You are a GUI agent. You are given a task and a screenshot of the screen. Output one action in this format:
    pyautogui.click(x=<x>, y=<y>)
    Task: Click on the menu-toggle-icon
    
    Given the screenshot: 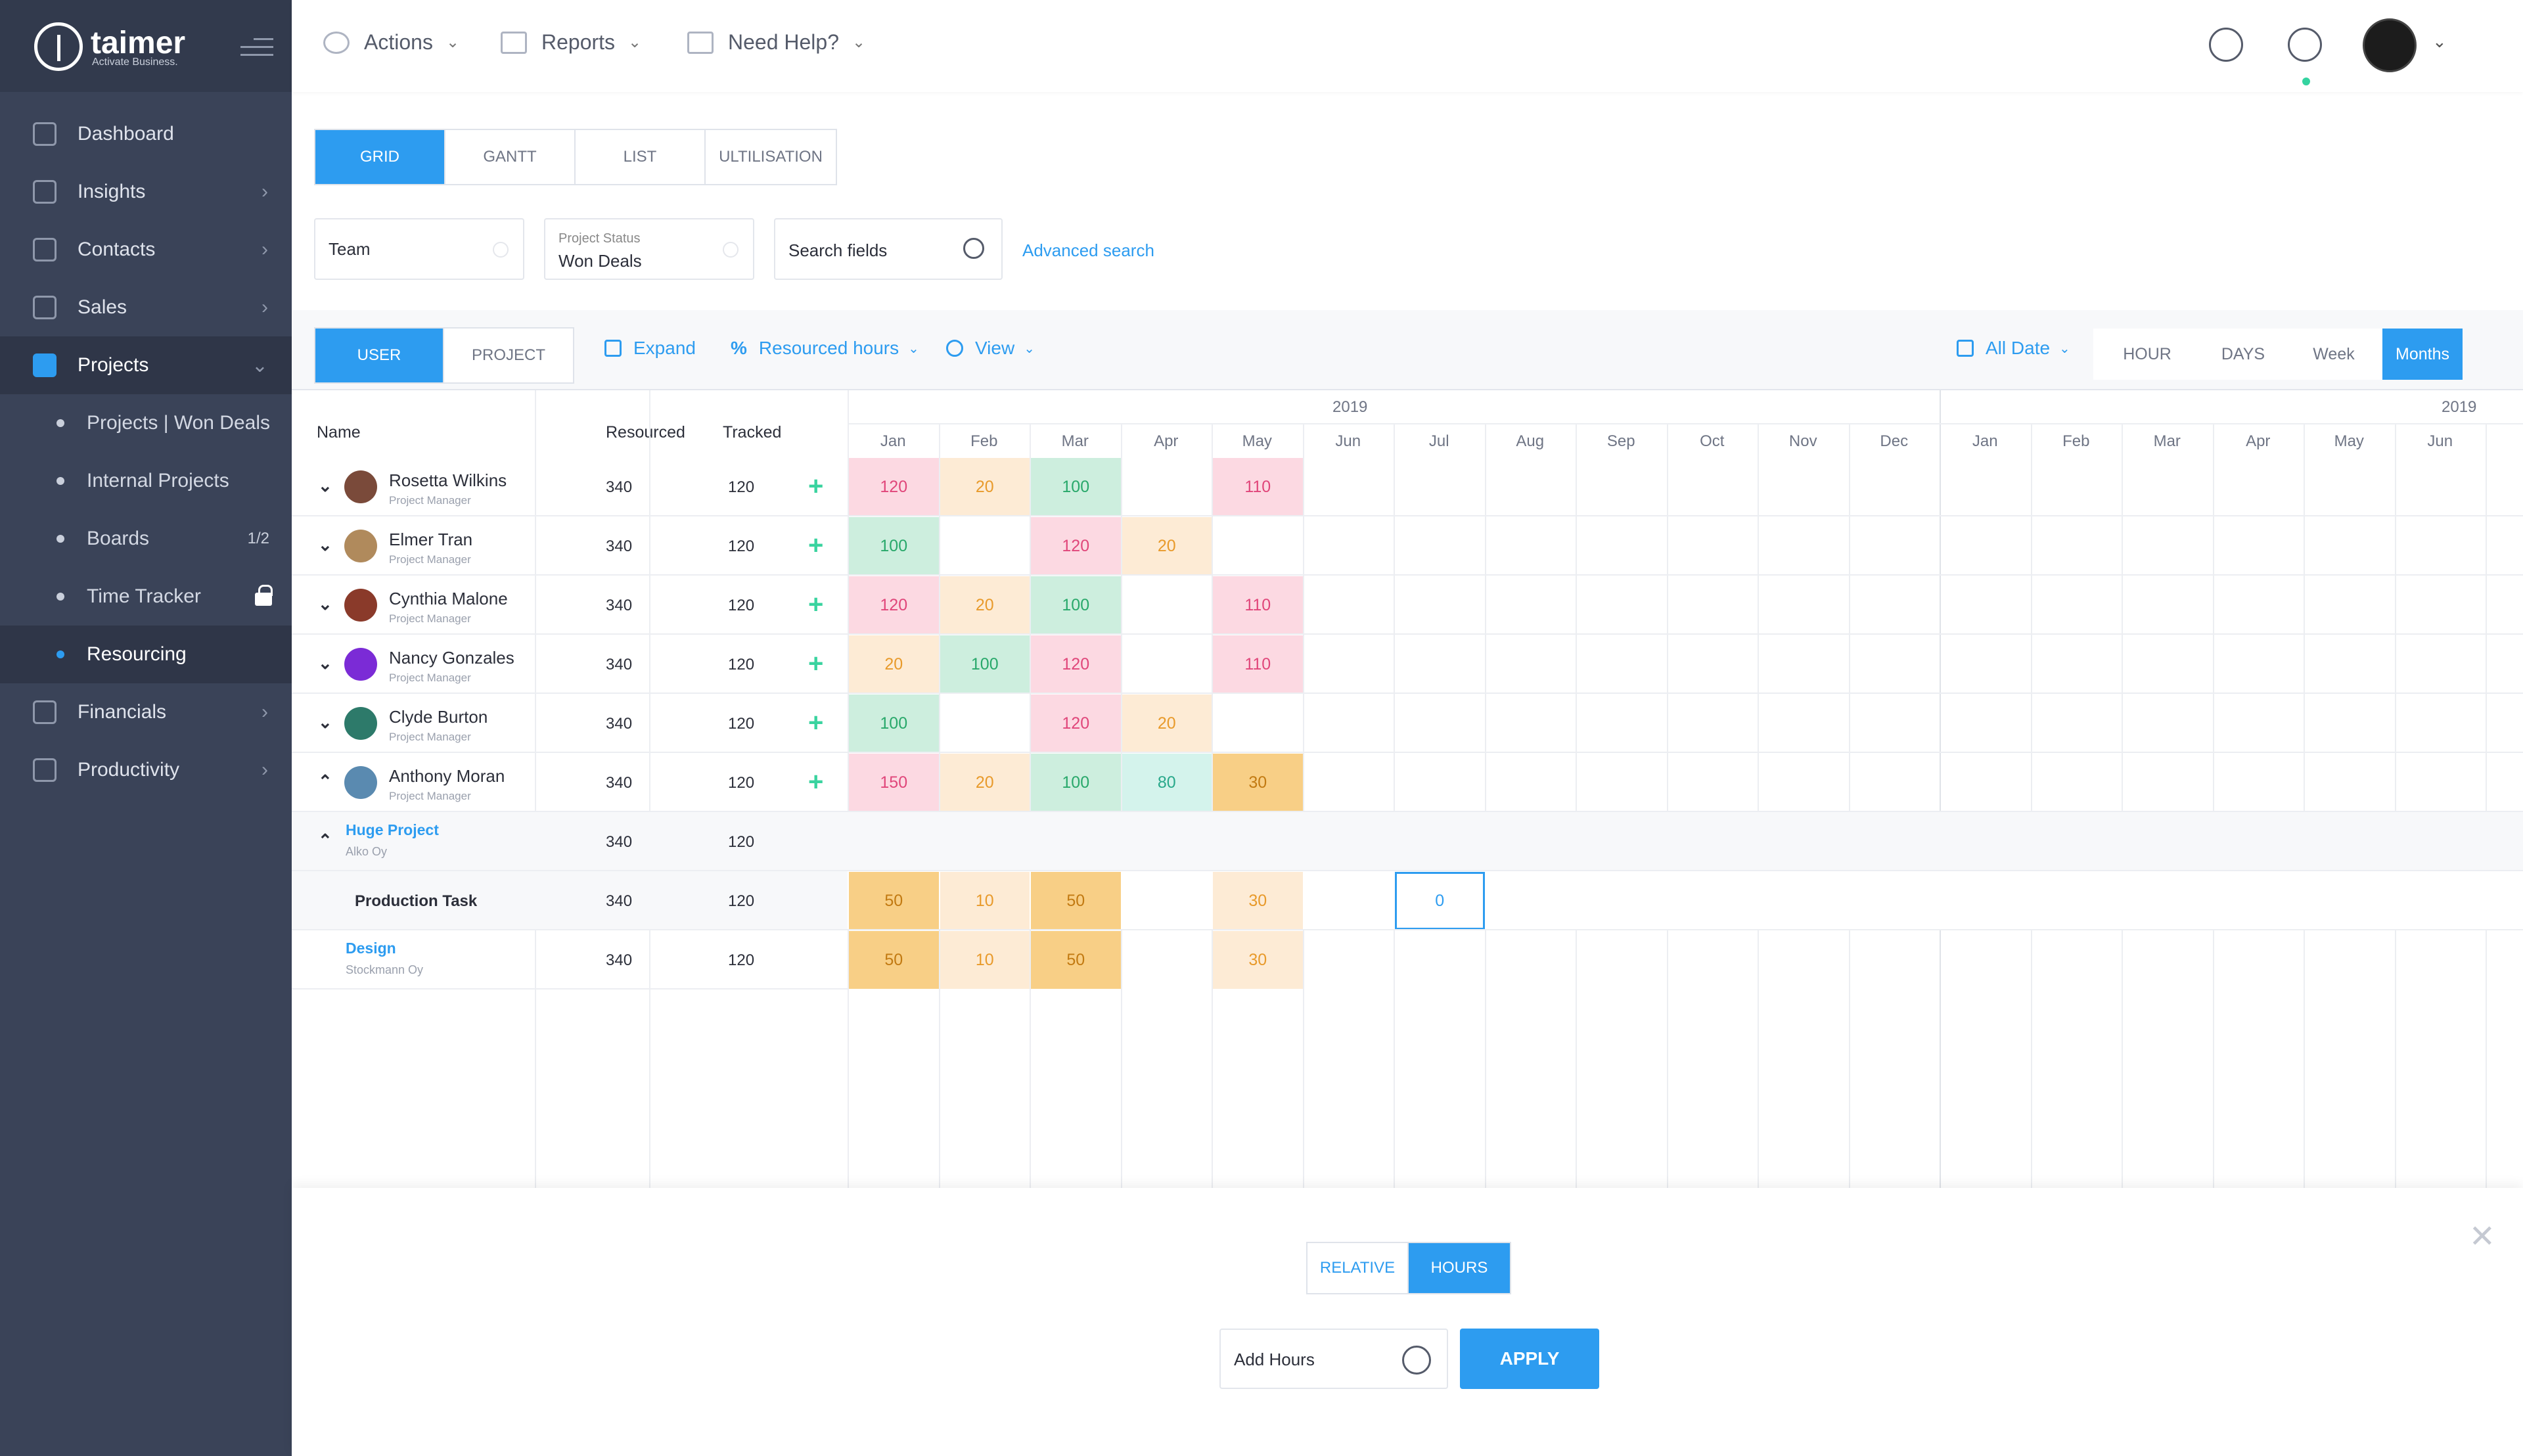 What is the action you would take?
    pyautogui.click(x=256, y=48)
    